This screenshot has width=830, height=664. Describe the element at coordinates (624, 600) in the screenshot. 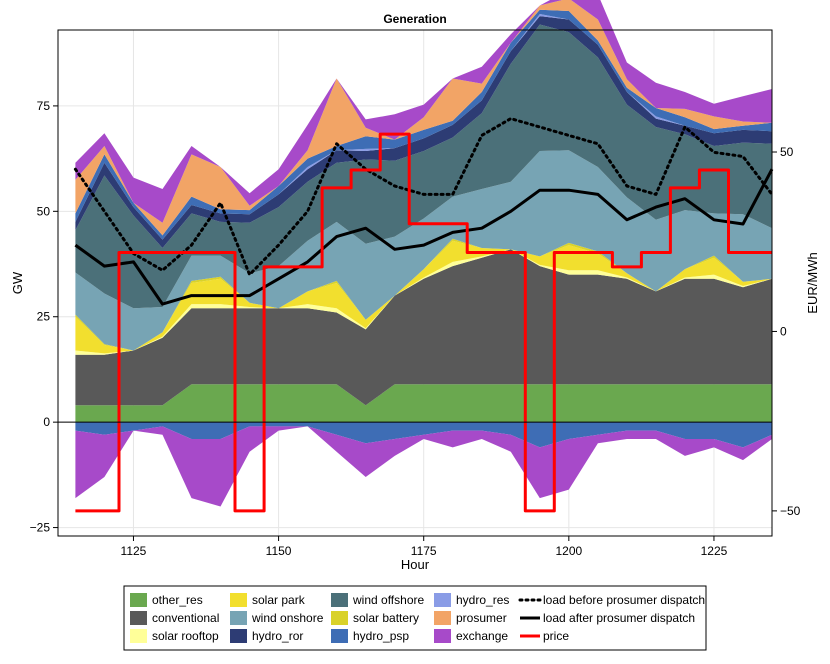

I see `legend-label-load-before-prosumer-dispatch: load before prosumer dispatch` at that location.